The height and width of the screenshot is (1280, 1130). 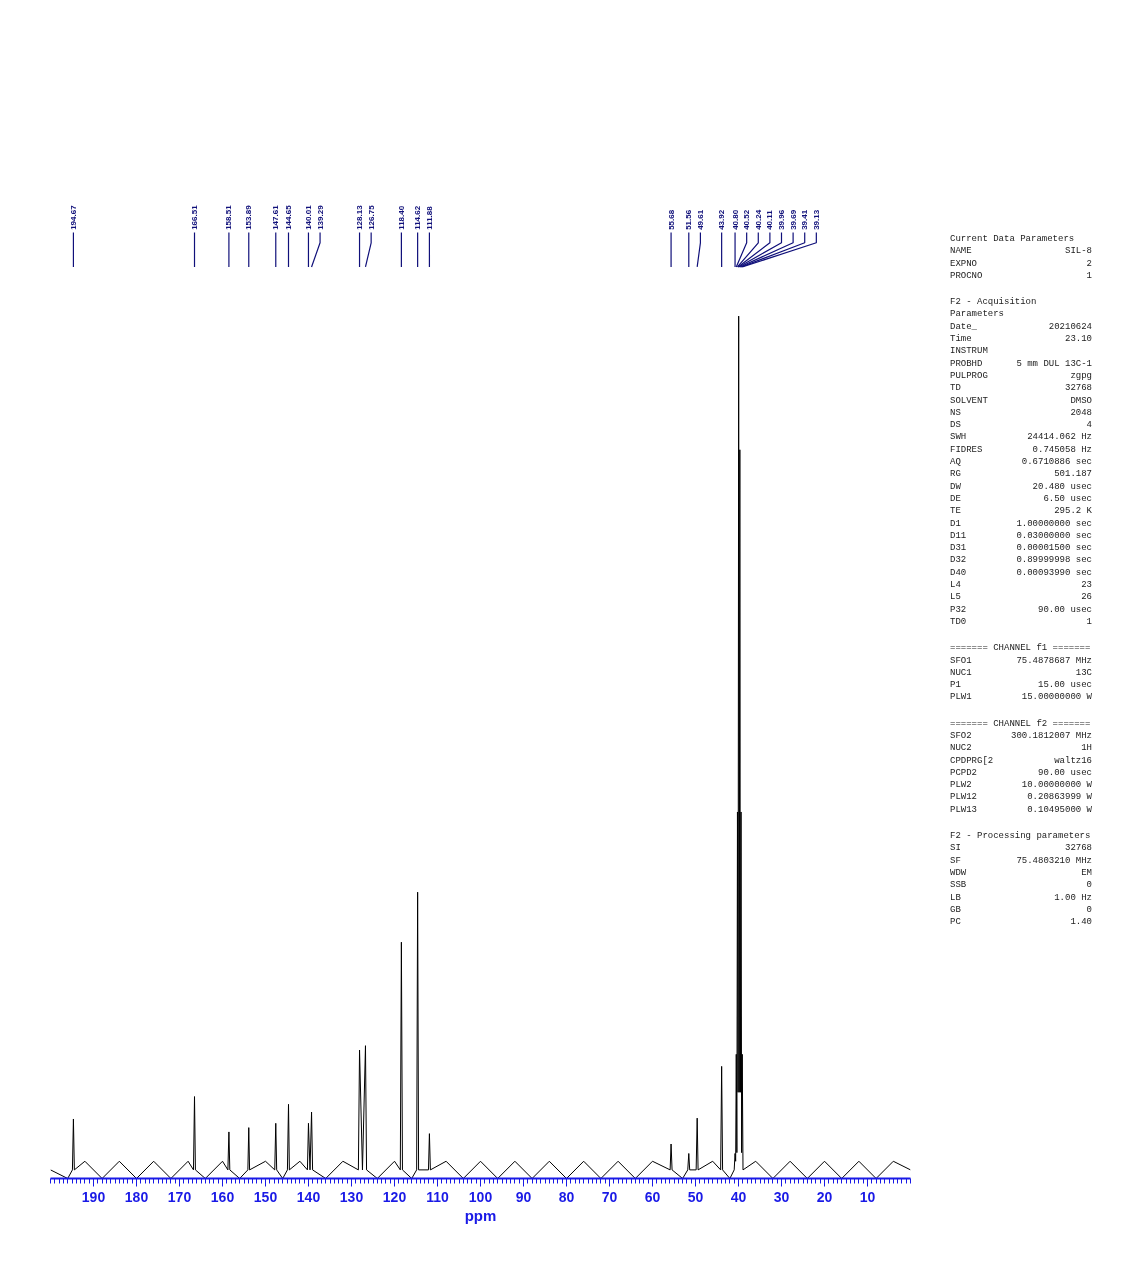 What do you see at coordinates (93, 1196) in the screenshot?
I see `x-tick-label: 190` at bounding box center [93, 1196].